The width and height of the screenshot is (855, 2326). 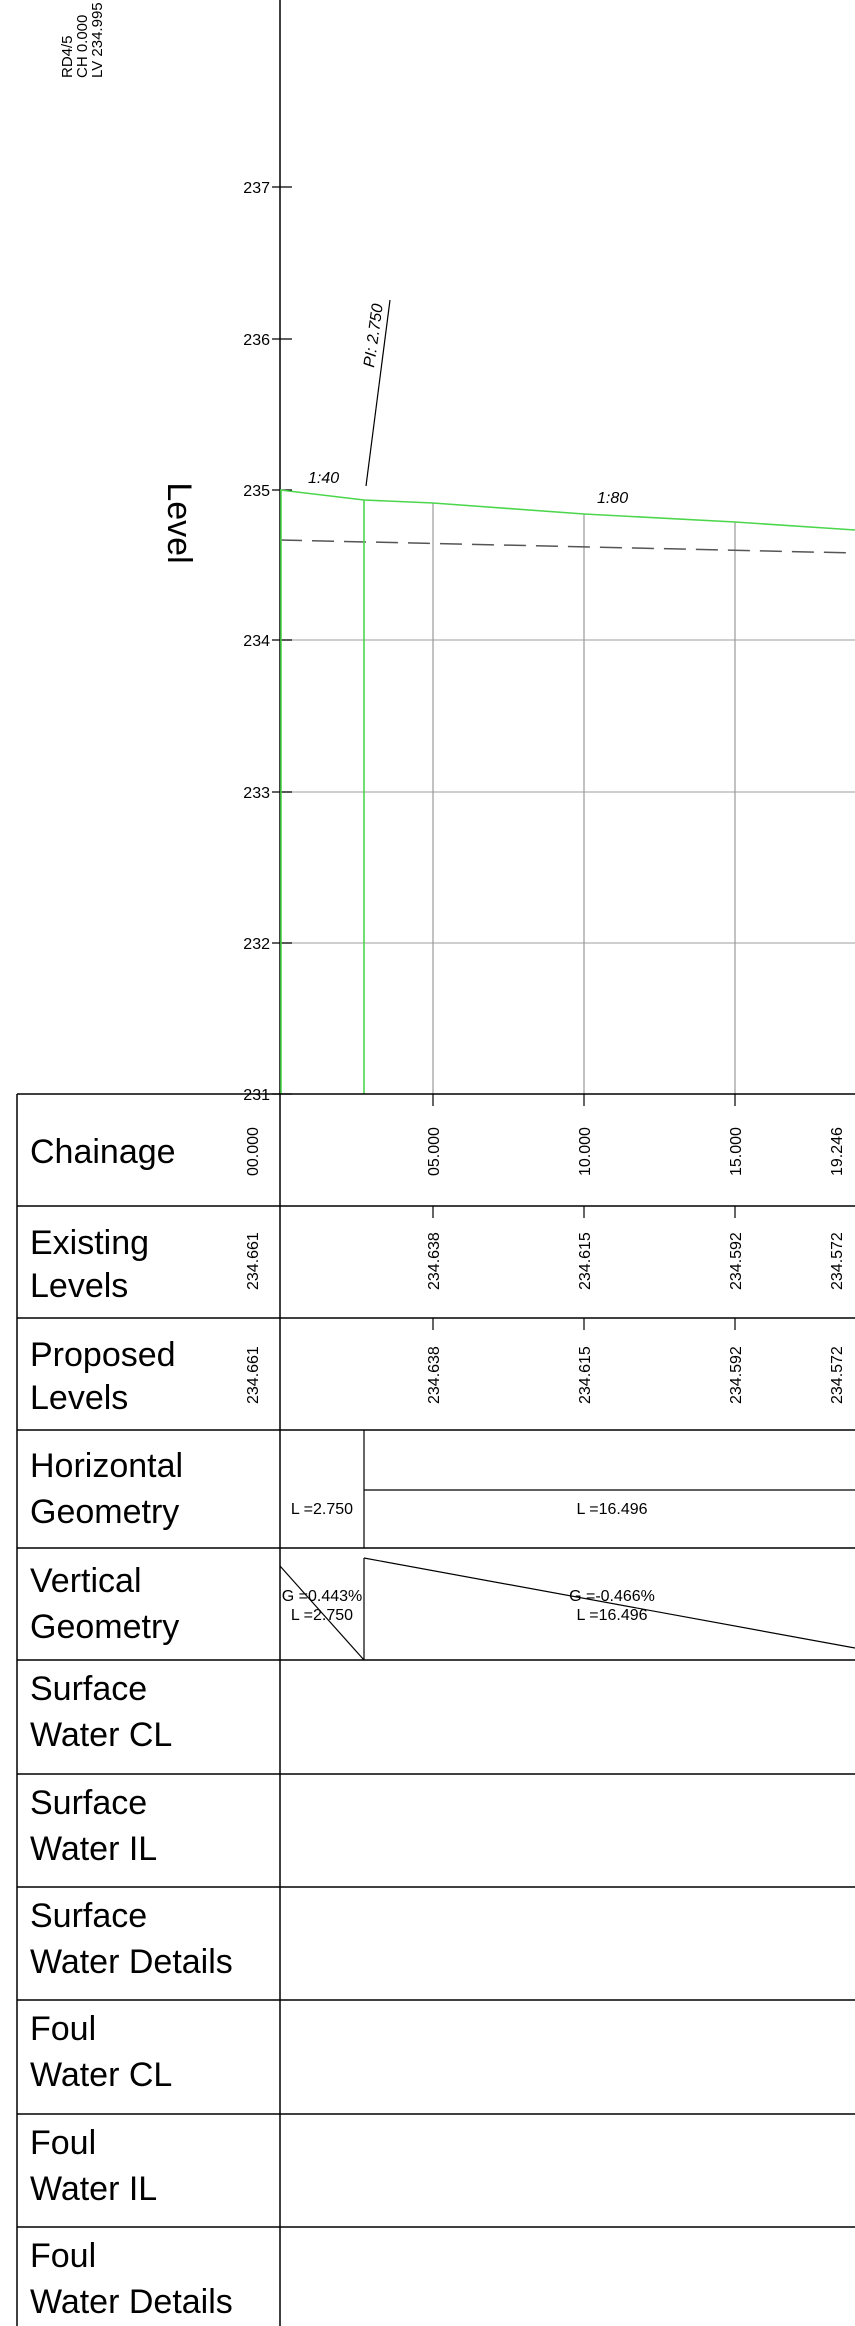 What do you see at coordinates (63, 2029) in the screenshot?
I see `row-label-fwcl-1: Foul` at bounding box center [63, 2029].